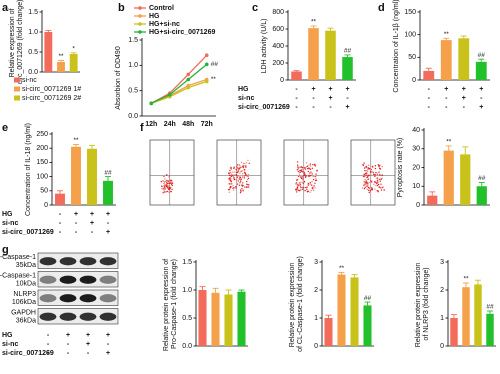 This screenshot has width=500, height=374. Describe the element at coordinates (278, 29) in the screenshot. I see `y-tick-label: 600` at that location.